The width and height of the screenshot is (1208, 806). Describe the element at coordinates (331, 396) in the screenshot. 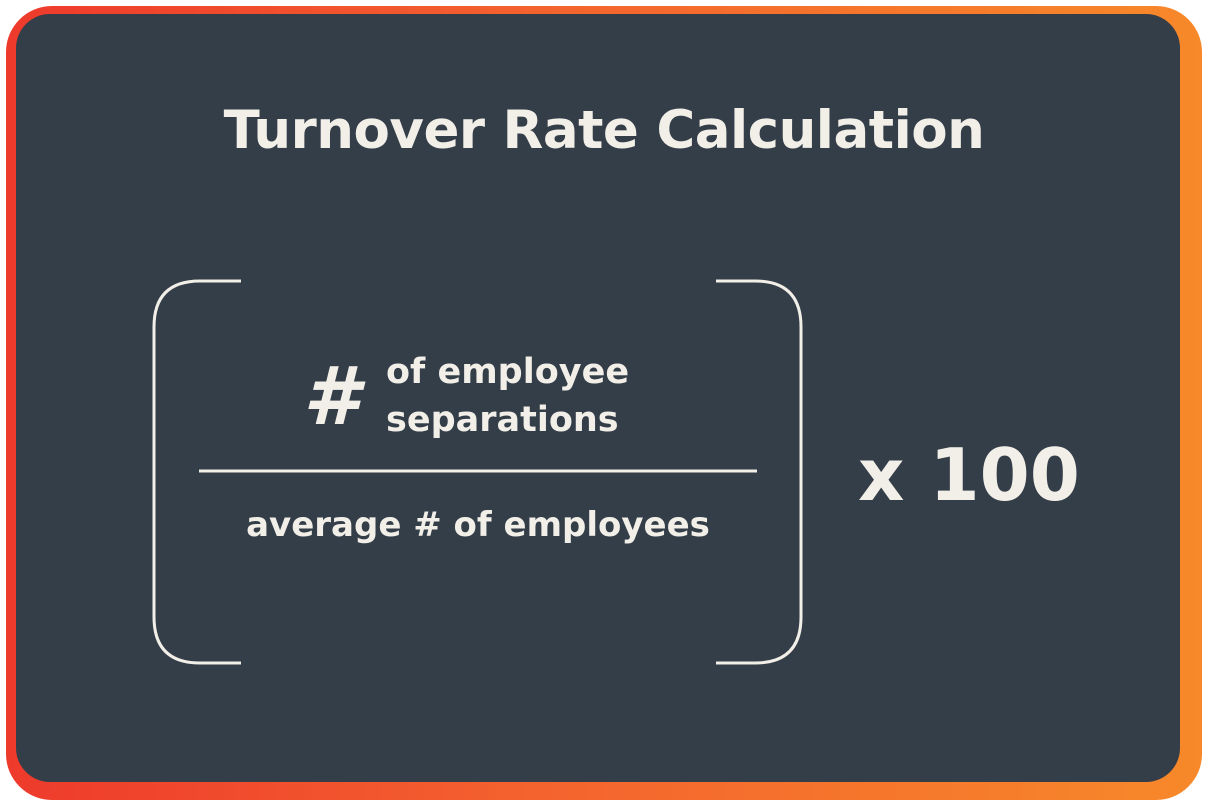

I see `number-sign-symbol: #` at that location.